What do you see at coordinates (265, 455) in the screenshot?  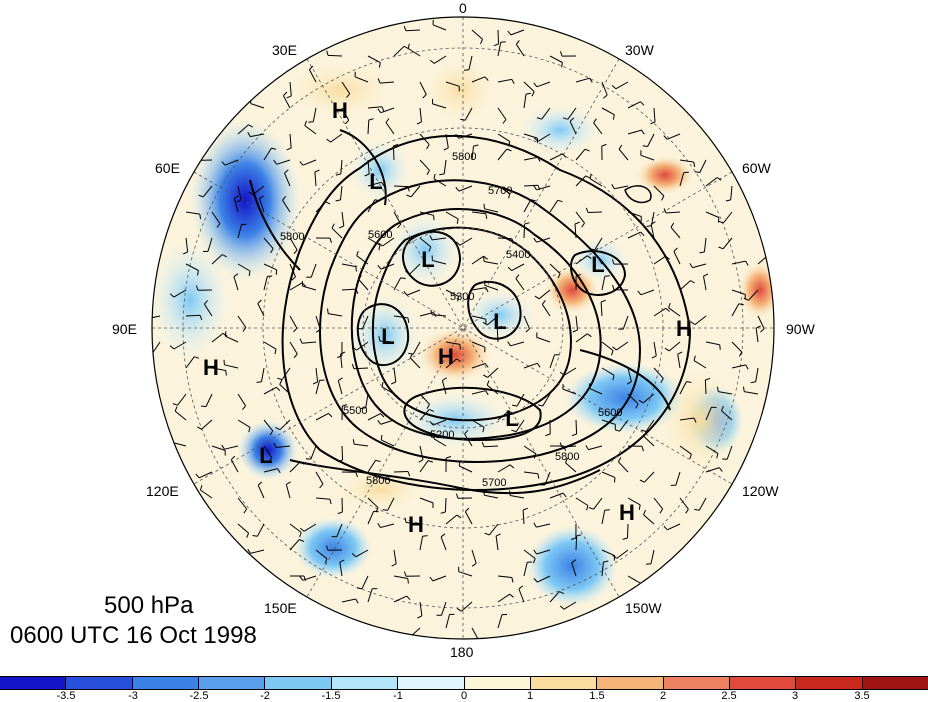 I see `low-pressure-center: L` at bounding box center [265, 455].